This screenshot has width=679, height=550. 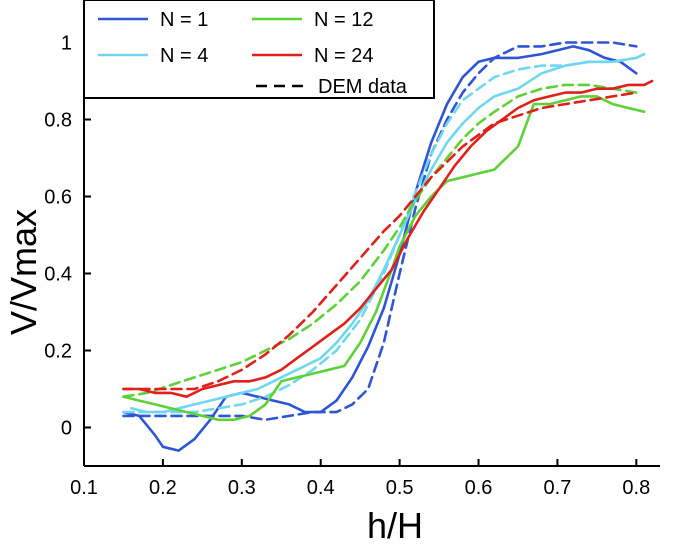 What do you see at coordinates (558, 488) in the screenshot?
I see `x-tick-label: 0.7` at bounding box center [558, 488].